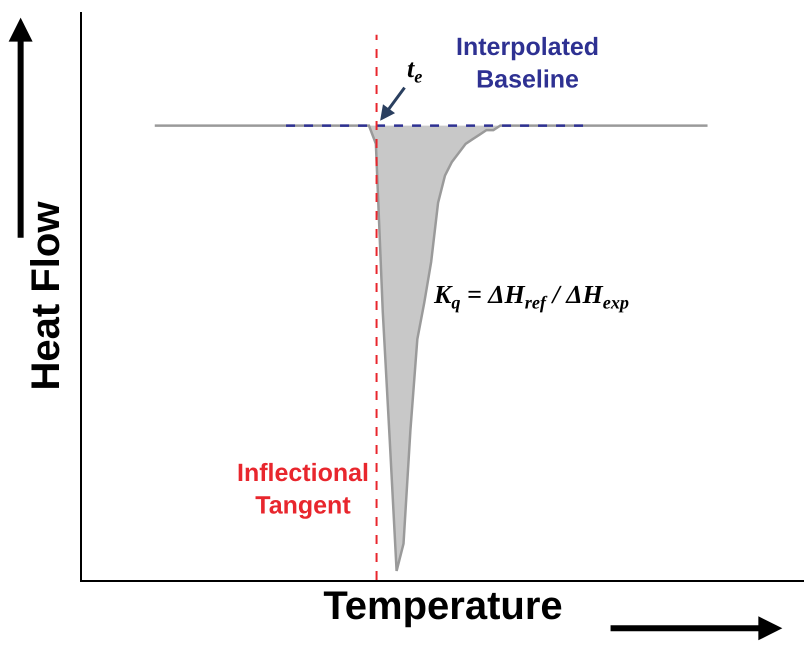 This screenshot has width=808, height=650. I want to click on annotation: t$_{e}$, so click(414, 70).